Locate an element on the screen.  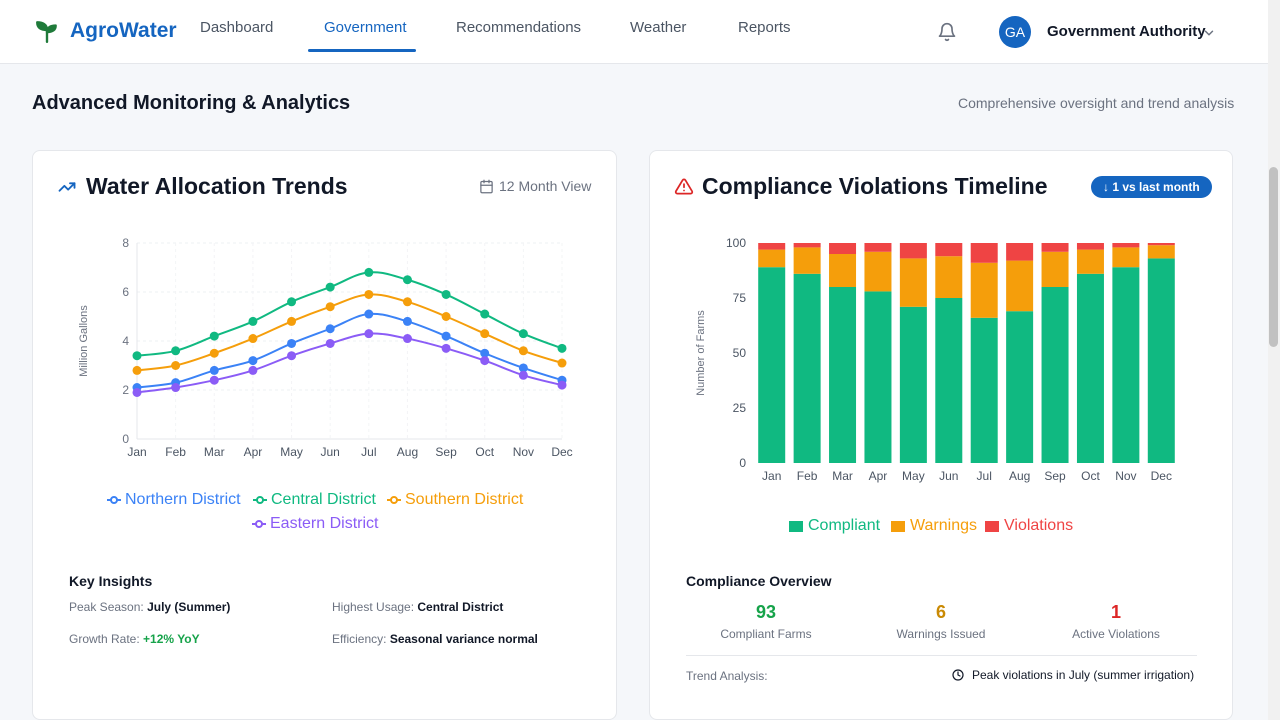
legend-central-district: Central District is located at coordinates (314, 500).